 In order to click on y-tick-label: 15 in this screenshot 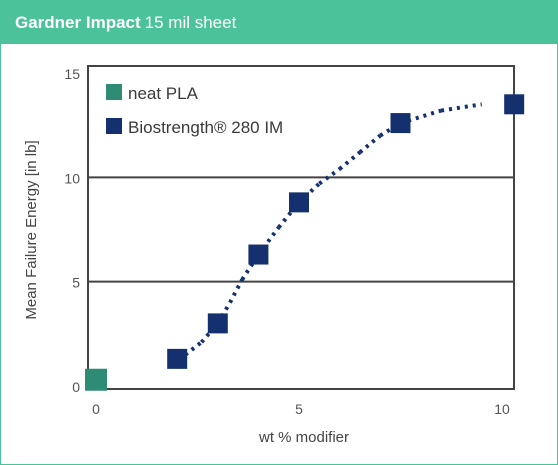, I will do `click(72, 74)`.